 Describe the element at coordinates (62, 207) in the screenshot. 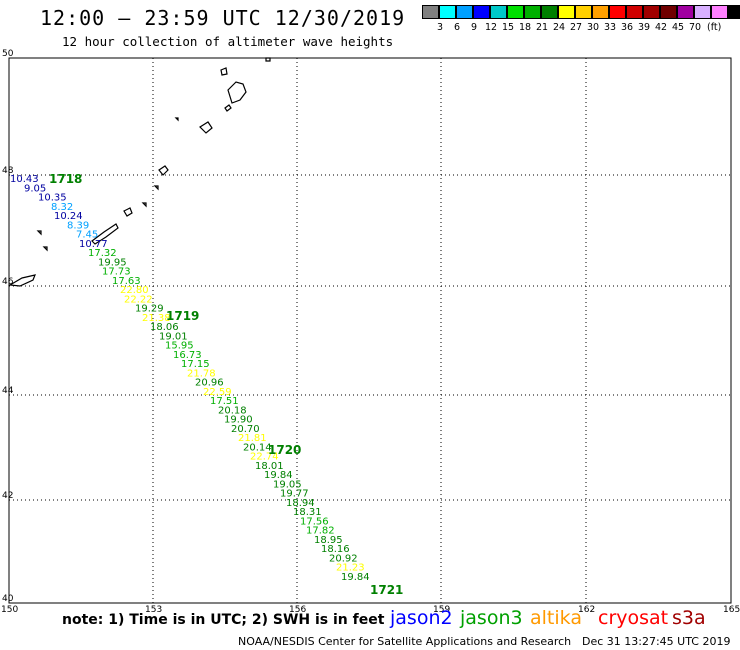

I see `wave-height-value: 8.32` at that location.